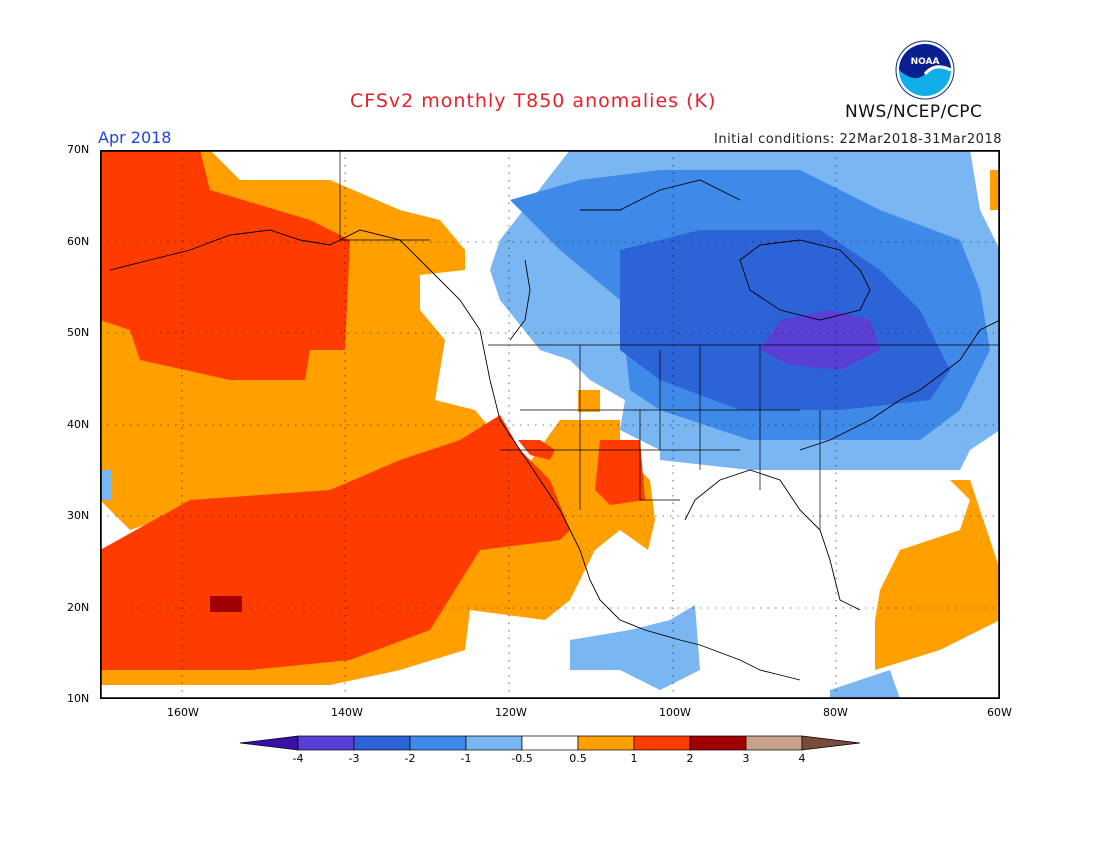 This screenshot has width=1100, height=850. I want to click on forecast-period: Apr 2018, so click(135, 137).